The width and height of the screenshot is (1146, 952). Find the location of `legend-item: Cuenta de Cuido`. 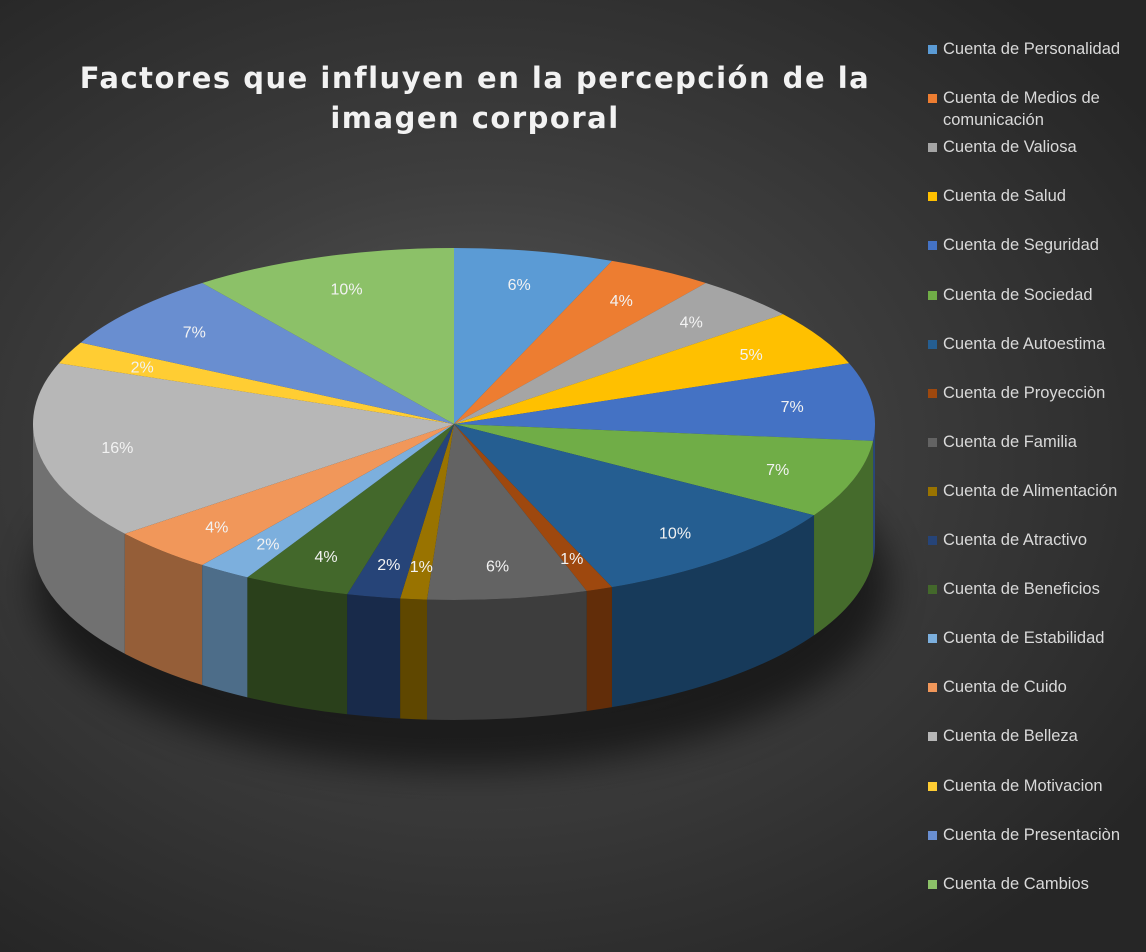

legend-item: Cuenta de Cuido is located at coordinates (1033, 687).